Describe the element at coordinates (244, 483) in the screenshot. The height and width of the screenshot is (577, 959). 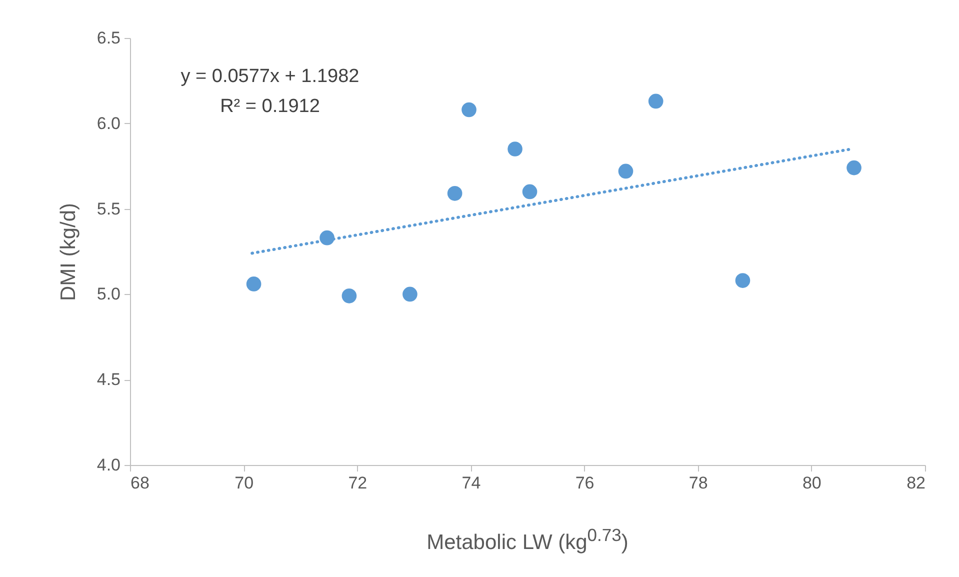
I see `x-tick-label: 70` at that location.